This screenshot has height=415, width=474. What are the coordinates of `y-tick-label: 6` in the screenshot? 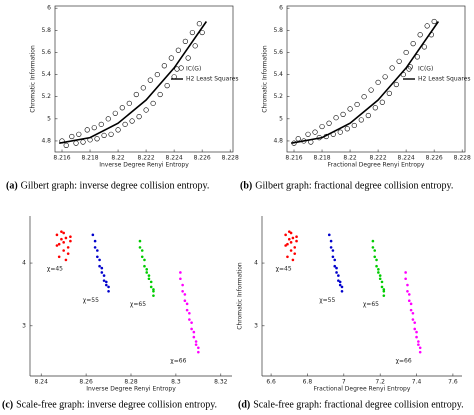 It's located at (49, 8).